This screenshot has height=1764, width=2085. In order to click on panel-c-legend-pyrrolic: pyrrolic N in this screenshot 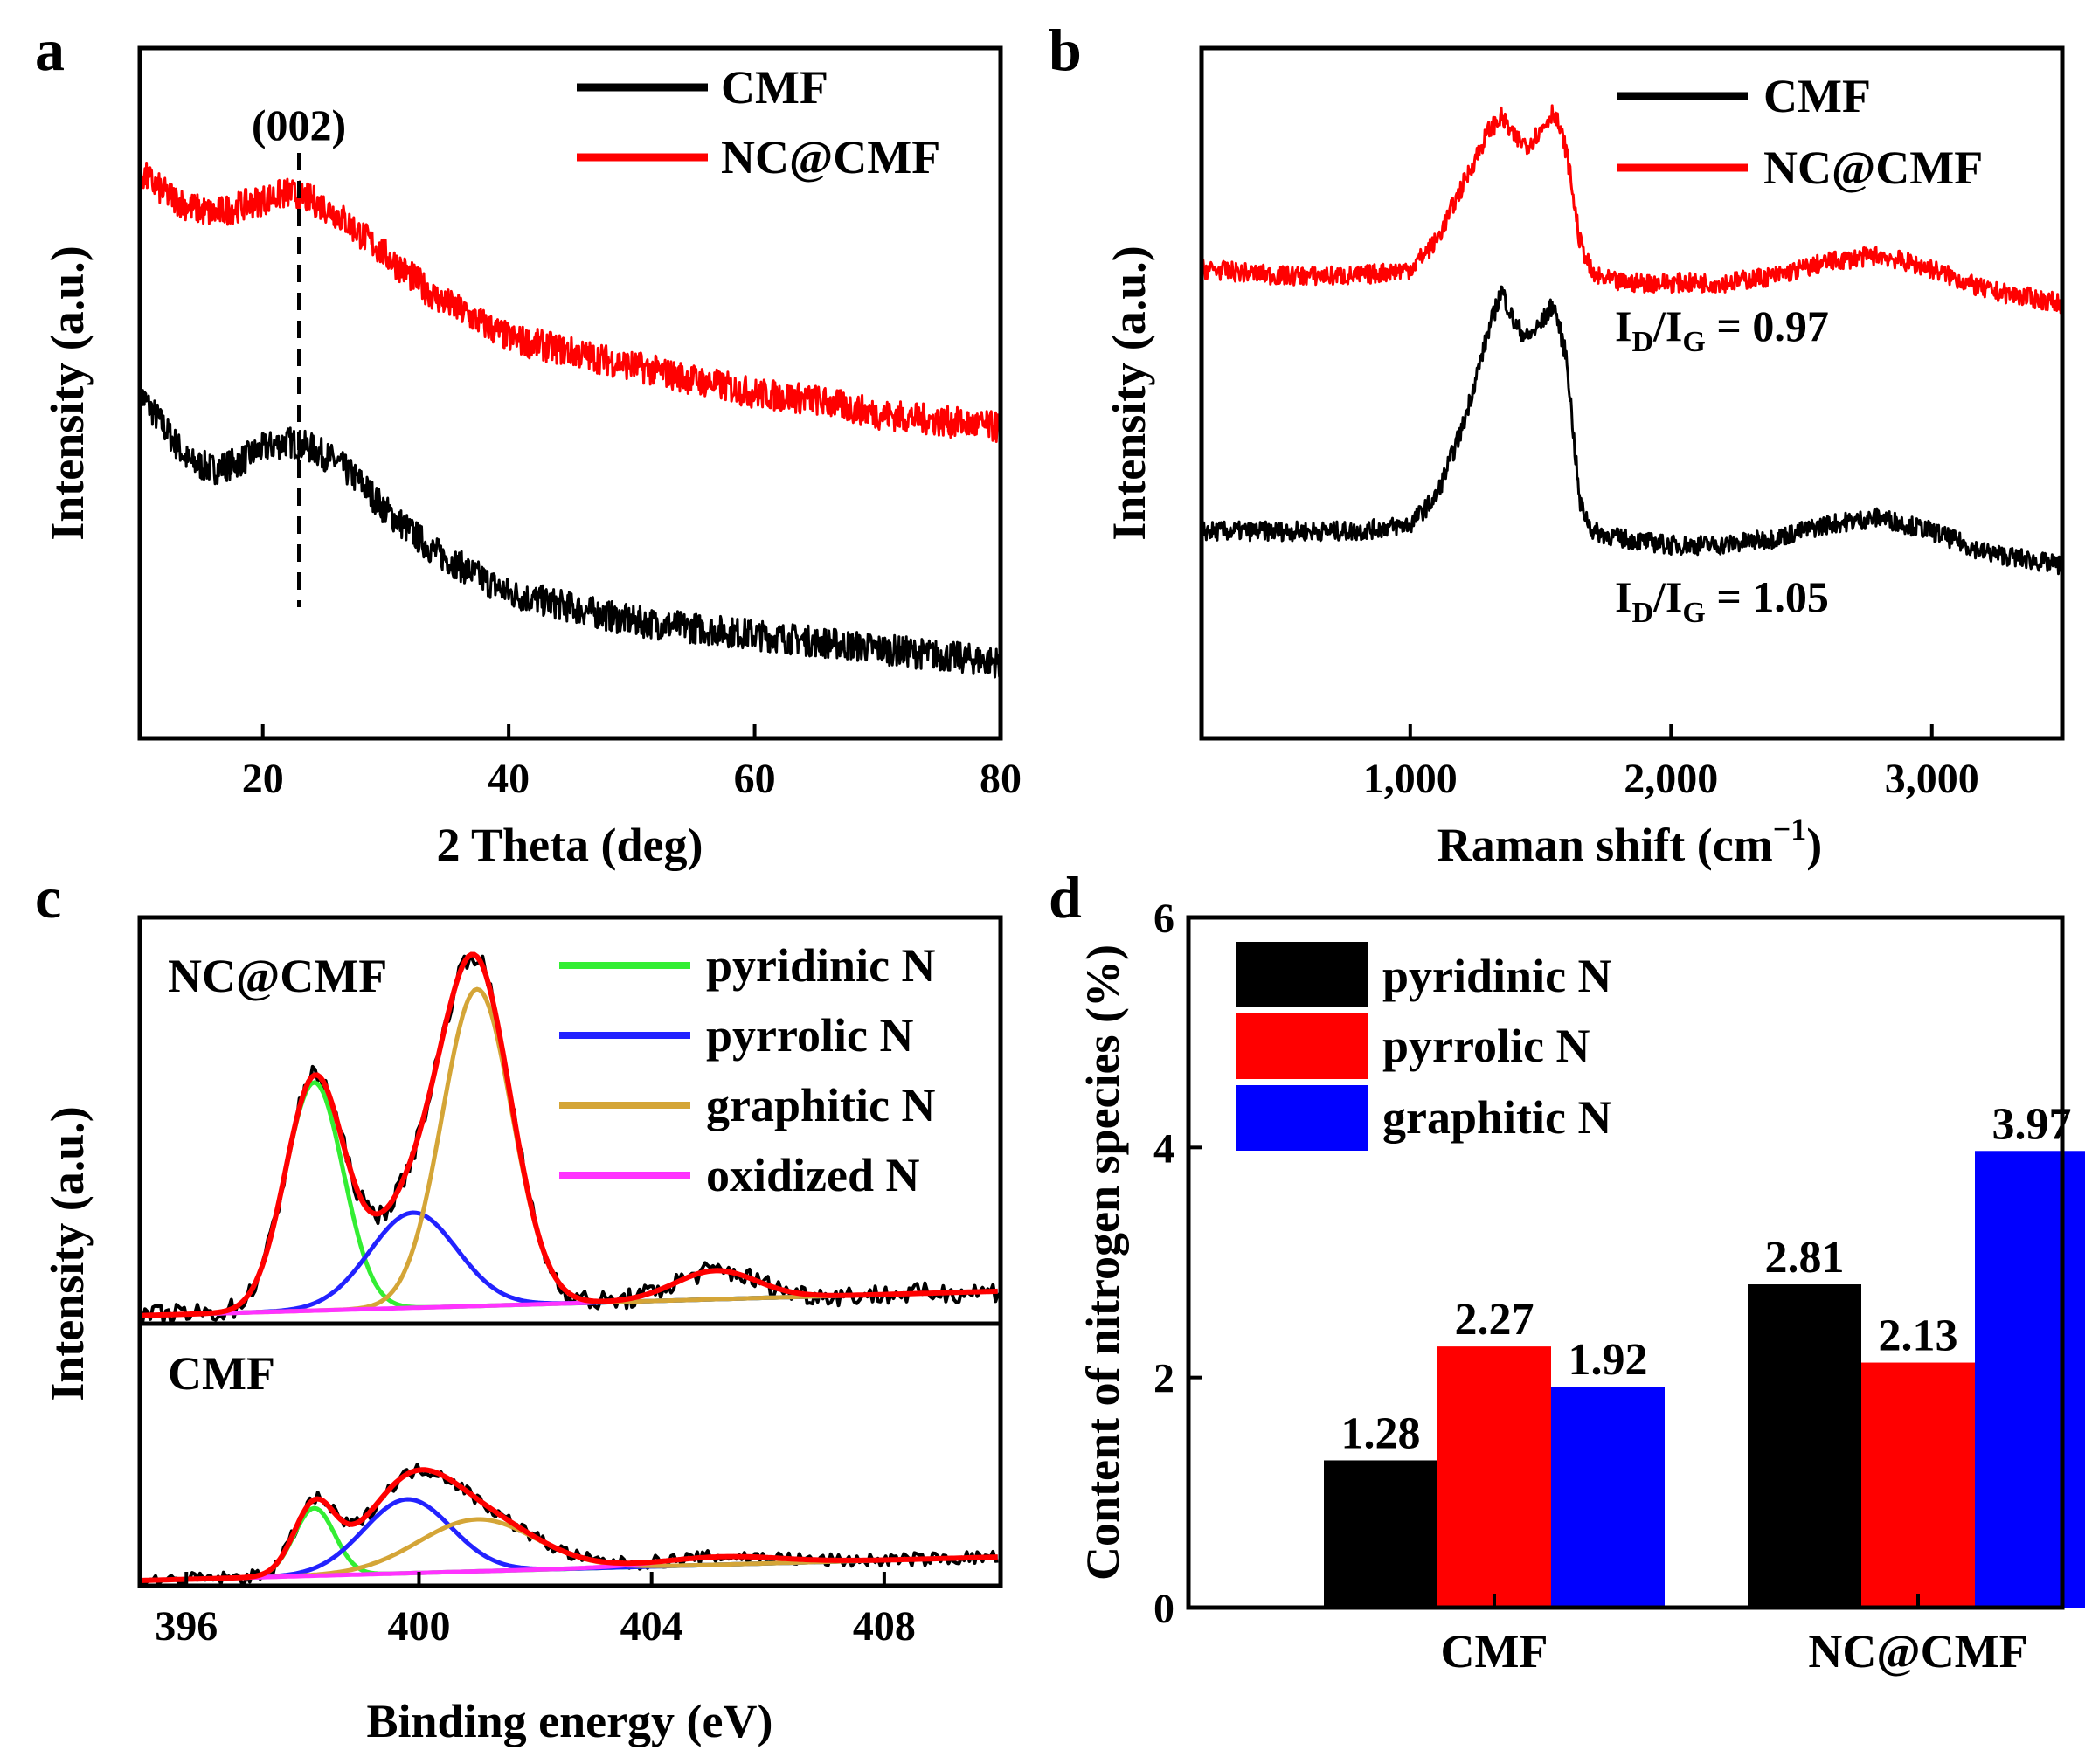, I will do `click(809, 1035)`.